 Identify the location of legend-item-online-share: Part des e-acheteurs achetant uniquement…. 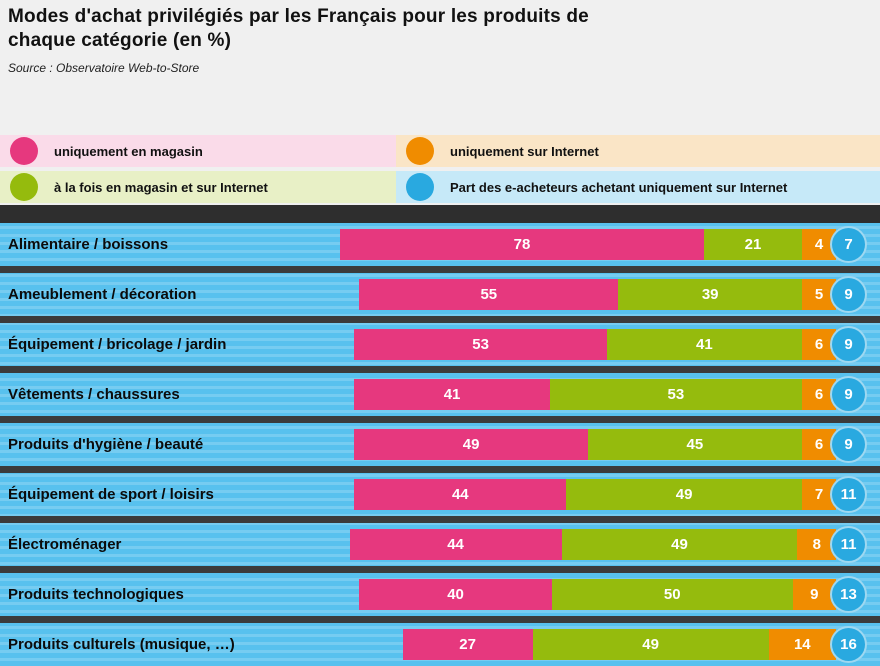
(638, 187).